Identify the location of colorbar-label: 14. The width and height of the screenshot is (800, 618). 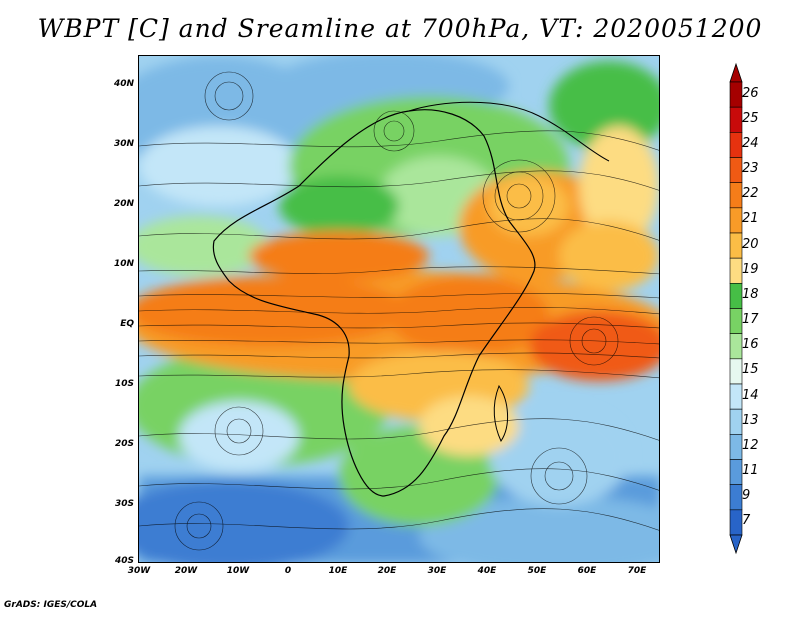
(750, 395).